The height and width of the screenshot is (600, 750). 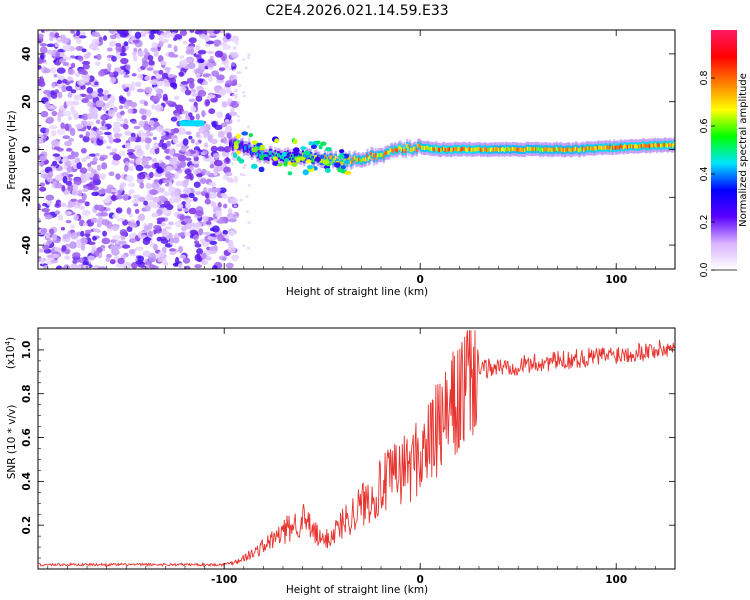 I want to click on colorbar-tick-label: 0.6, so click(x=704, y=125).